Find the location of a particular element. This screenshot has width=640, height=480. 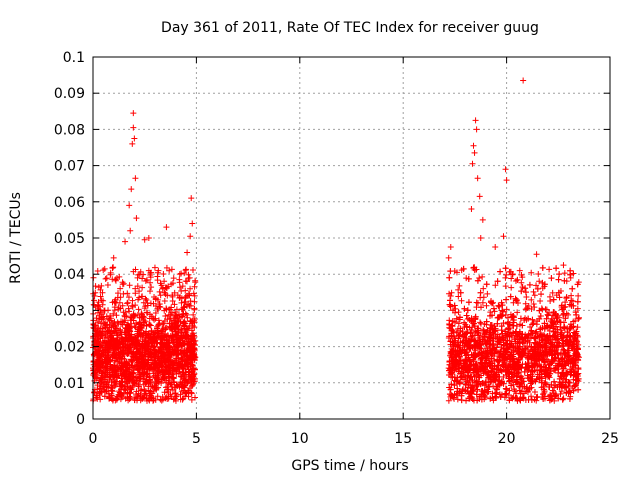

y-tick-label: 0.01 is located at coordinates (69, 384).